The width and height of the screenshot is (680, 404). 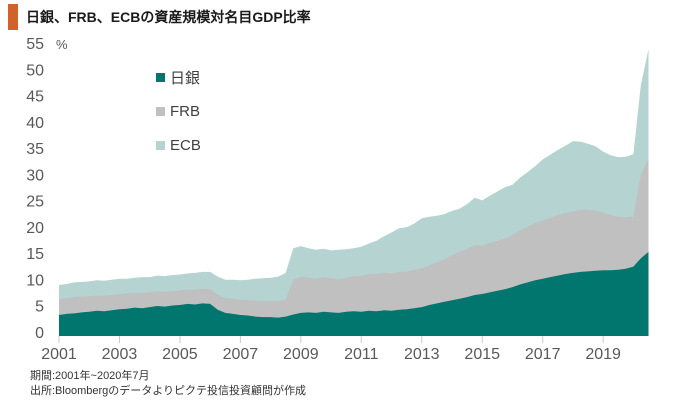 I want to click on x-tick-label: 2009, so click(x=301, y=354).